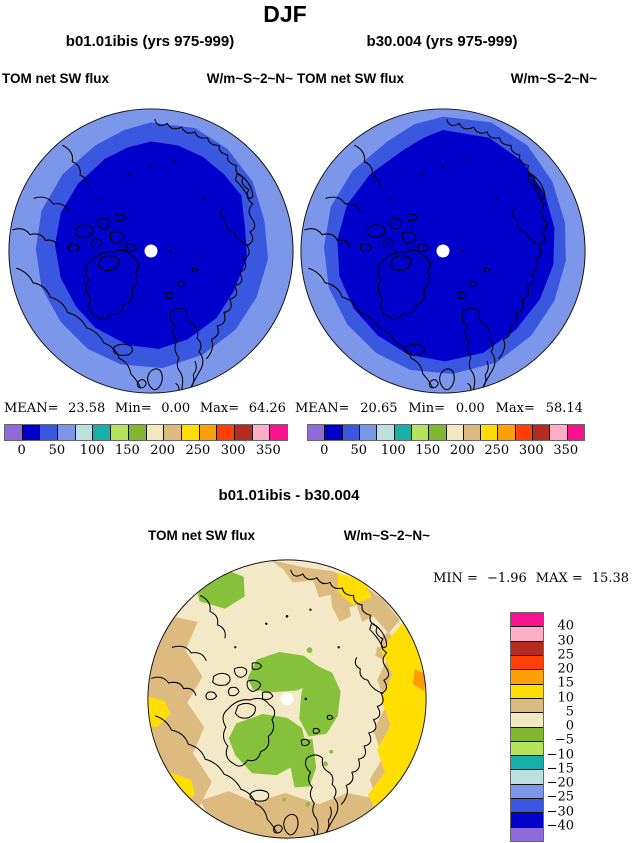 The height and width of the screenshot is (843, 633). What do you see at coordinates (350, 78) in the screenshot?
I see `right-field-label: TOM net SW flux` at bounding box center [350, 78].